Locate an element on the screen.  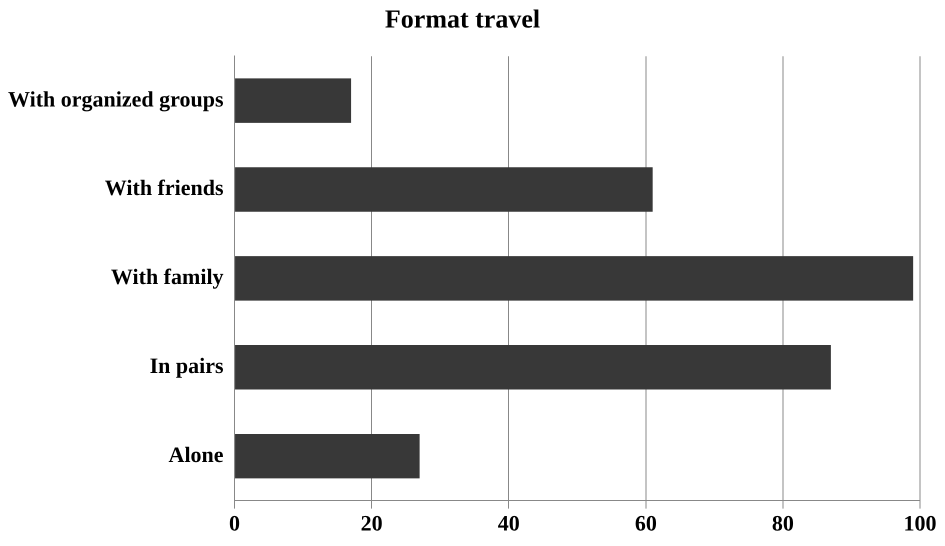
y-tick-label: In pairs is located at coordinates (187, 365).